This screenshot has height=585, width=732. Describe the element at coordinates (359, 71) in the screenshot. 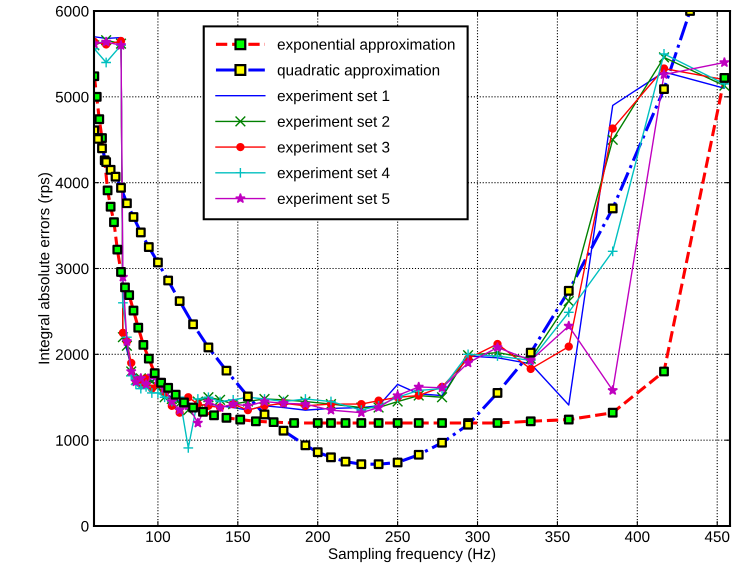

I see `legend-label: quadratic approximation` at that location.